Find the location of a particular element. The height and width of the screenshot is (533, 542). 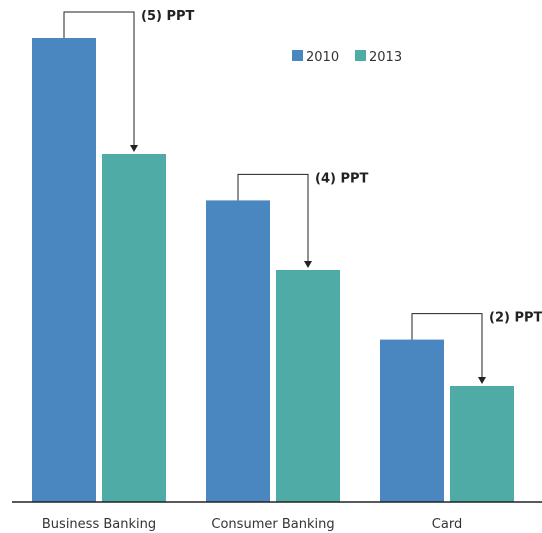

legend-label-2010: 2010 is located at coordinates (322, 57).